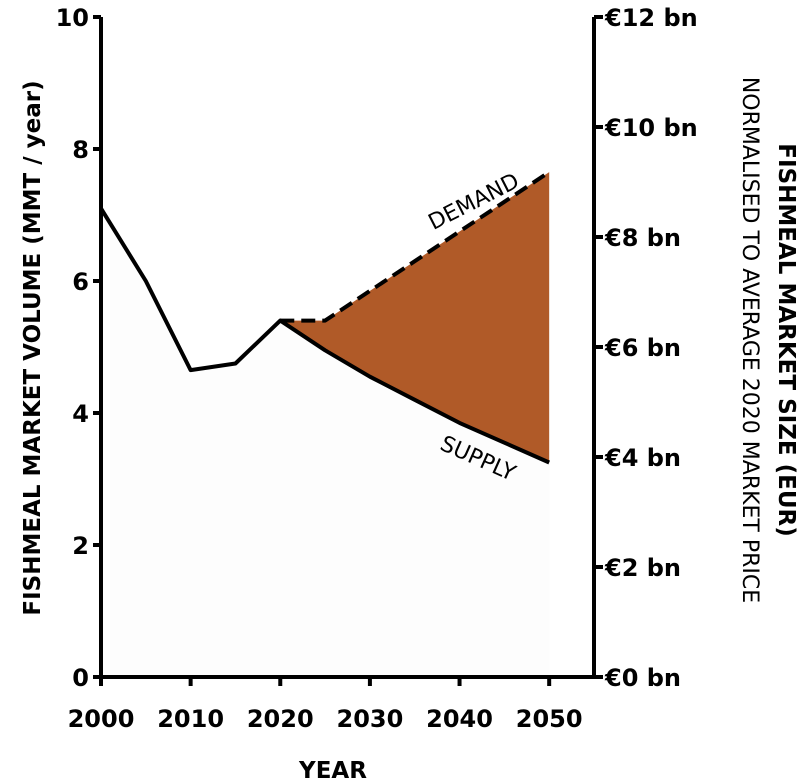 This screenshot has width=802, height=783. I want to click on y-tick-label: 6, so click(80, 282).